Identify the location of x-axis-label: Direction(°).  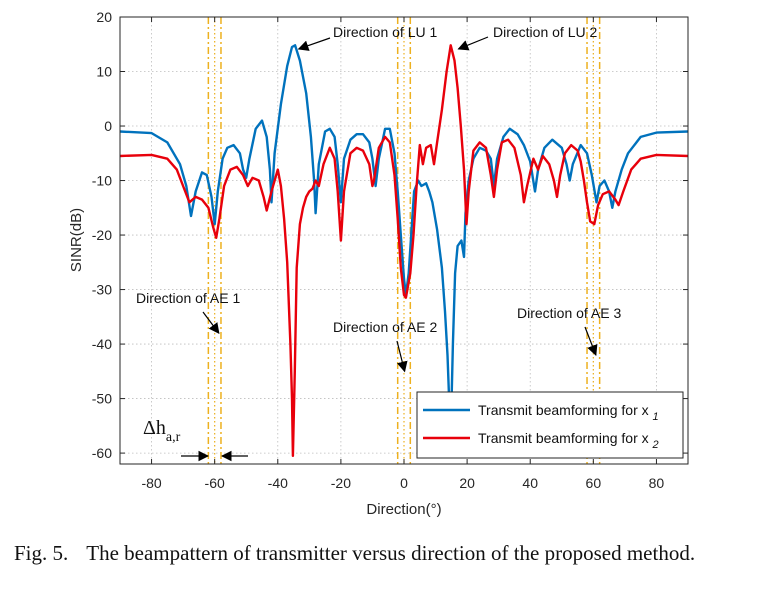
(403, 509).